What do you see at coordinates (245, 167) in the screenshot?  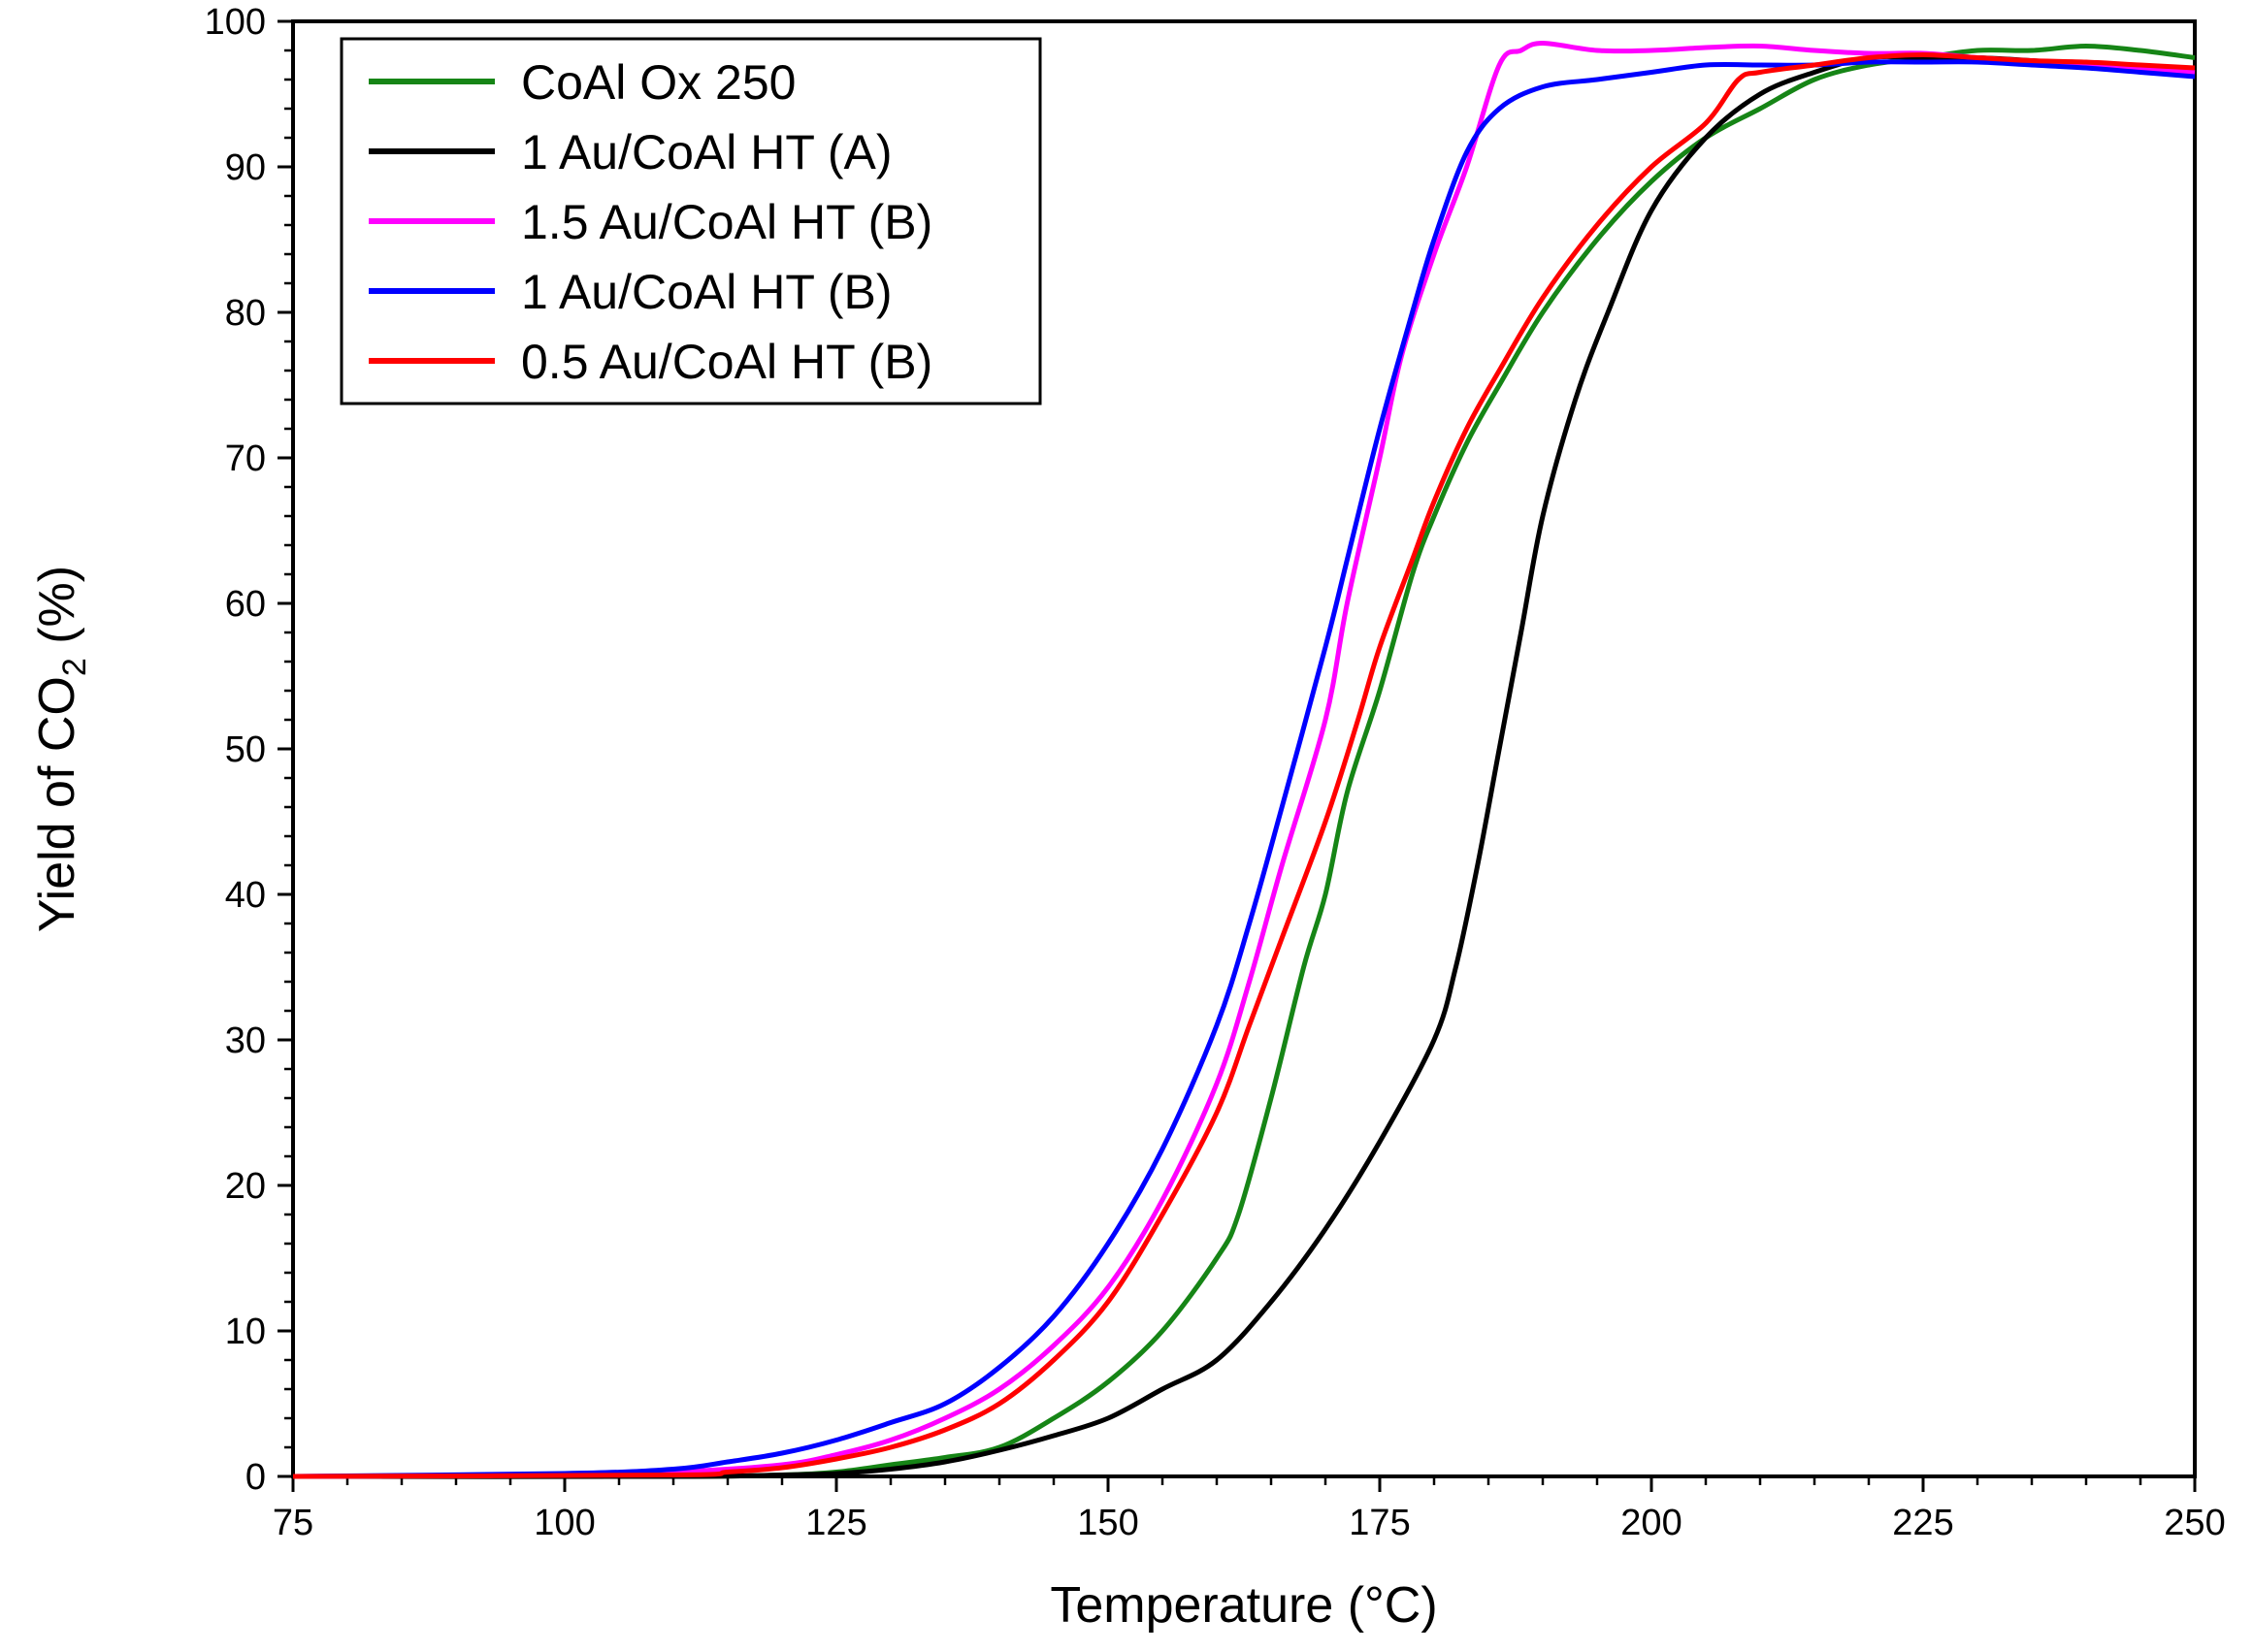 I see `y-tick-label: 90` at bounding box center [245, 167].